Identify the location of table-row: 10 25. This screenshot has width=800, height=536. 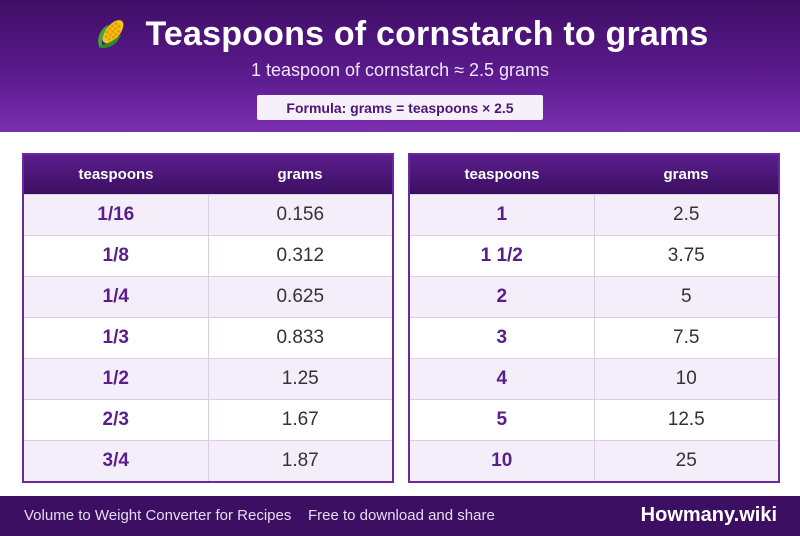
(594, 460).